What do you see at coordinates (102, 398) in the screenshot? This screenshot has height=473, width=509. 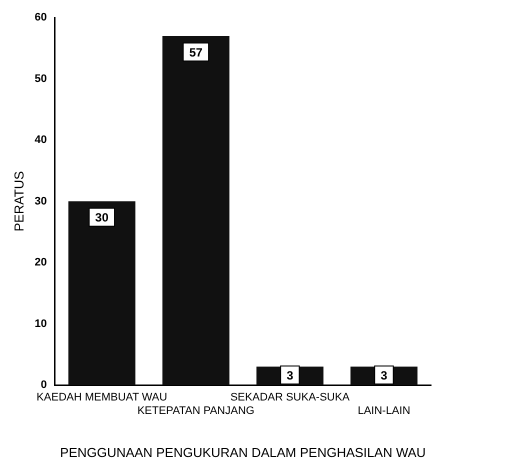 I see `x-tick-label: KAEDAH MEMBUAT WAU` at bounding box center [102, 398].